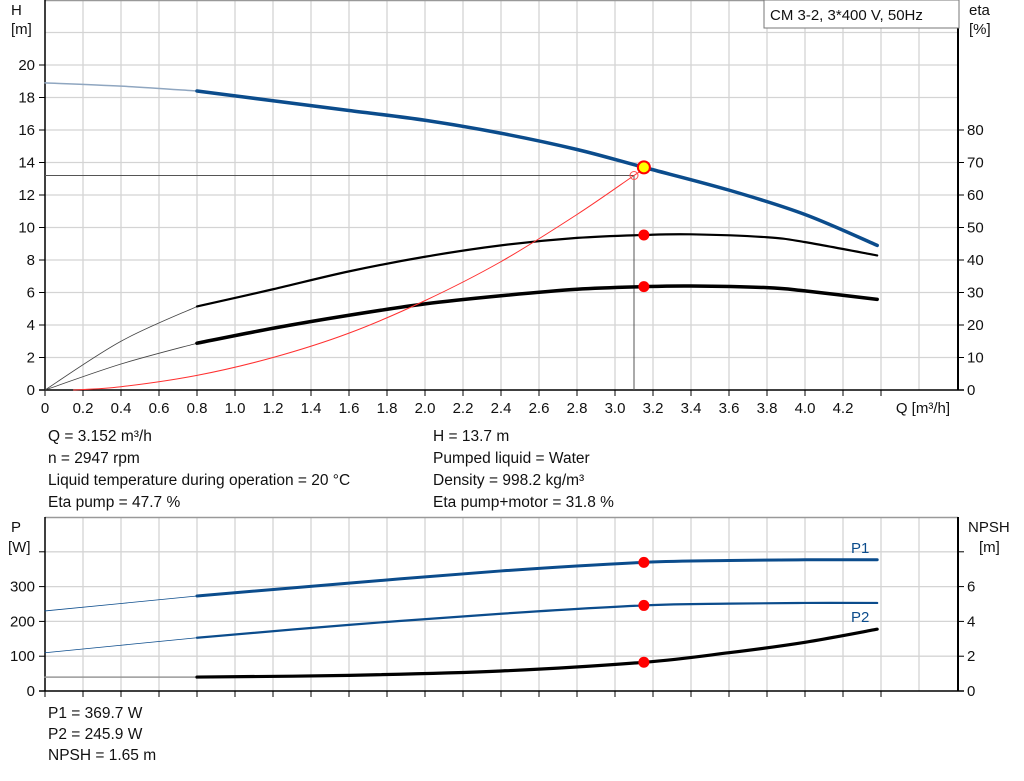 Image resolution: width=1024 pixels, height=781 pixels. What do you see at coordinates (980, 10) in the screenshot?
I see `y-axis-label-right: eta` at bounding box center [980, 10].